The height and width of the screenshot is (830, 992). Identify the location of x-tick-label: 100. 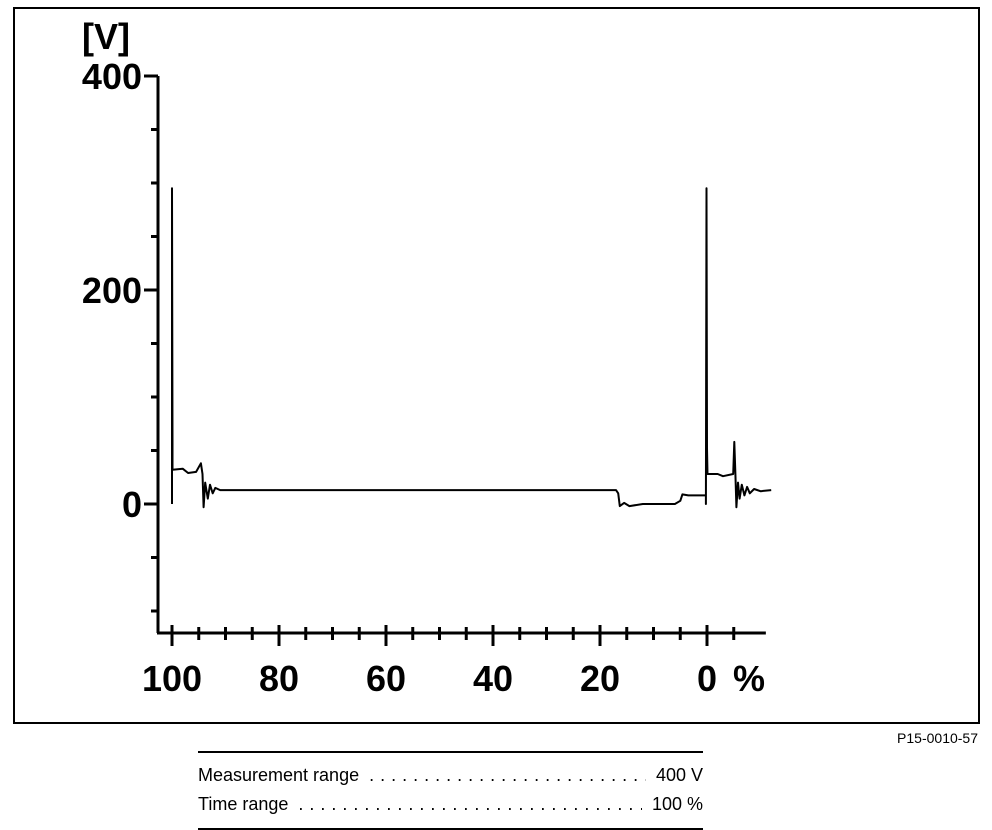
(172, 678).